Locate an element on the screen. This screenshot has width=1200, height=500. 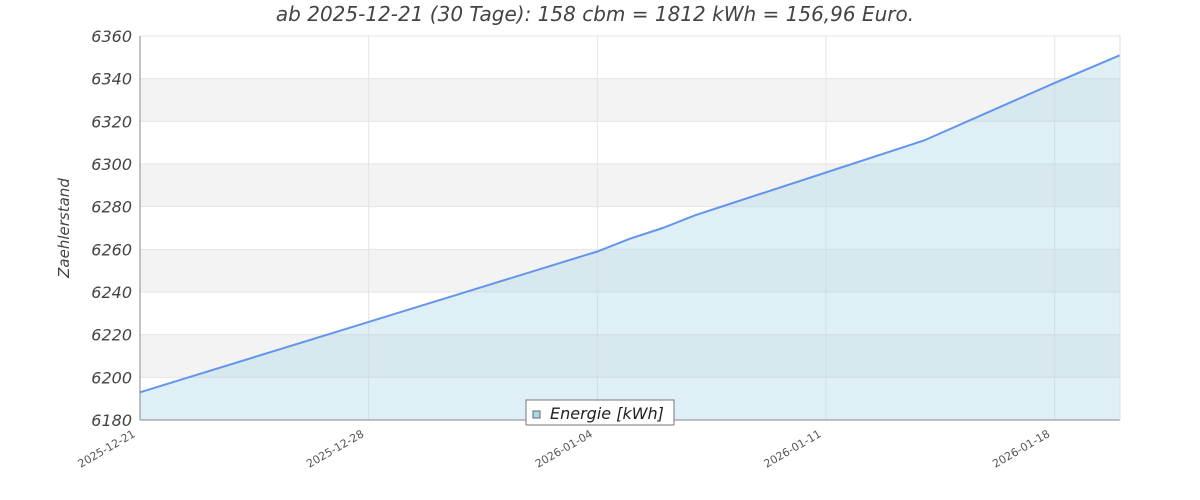
y-tick-label: 6260 is located at coordinates (111, 249).